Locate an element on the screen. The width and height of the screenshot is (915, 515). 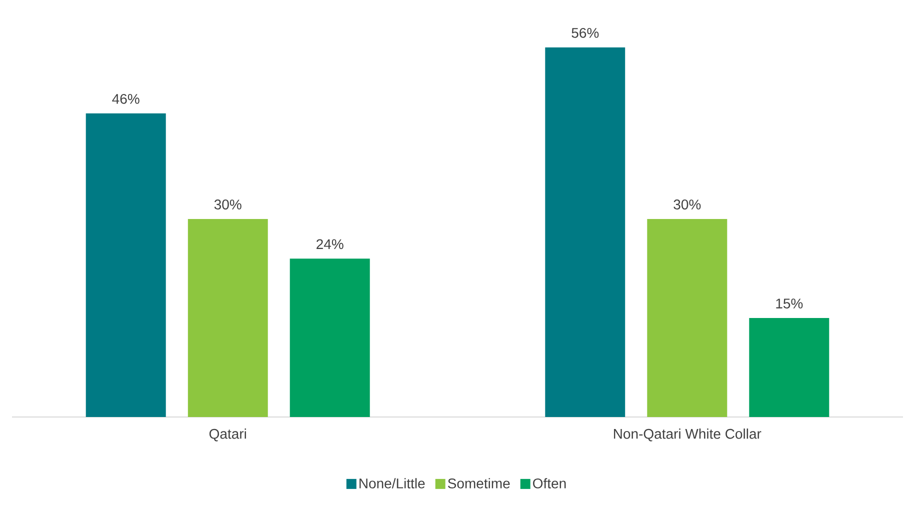
x-tick-label: Non-Qatari White Collar is located at coordinates (688, 435).